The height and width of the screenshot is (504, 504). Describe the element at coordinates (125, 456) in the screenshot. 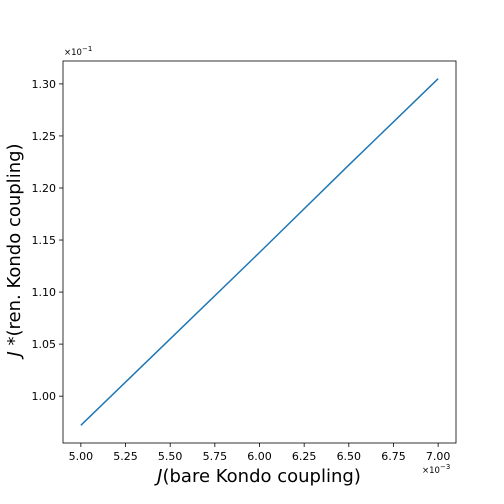

I see `x-tick-label: 5.25` at that location.